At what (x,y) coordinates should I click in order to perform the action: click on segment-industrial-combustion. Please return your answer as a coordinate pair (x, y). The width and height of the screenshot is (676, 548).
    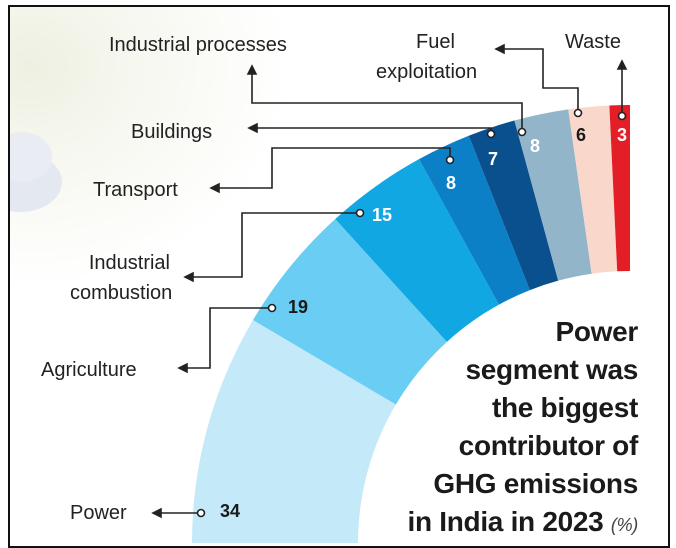
    Looking at the image, I should click on (417, 250).